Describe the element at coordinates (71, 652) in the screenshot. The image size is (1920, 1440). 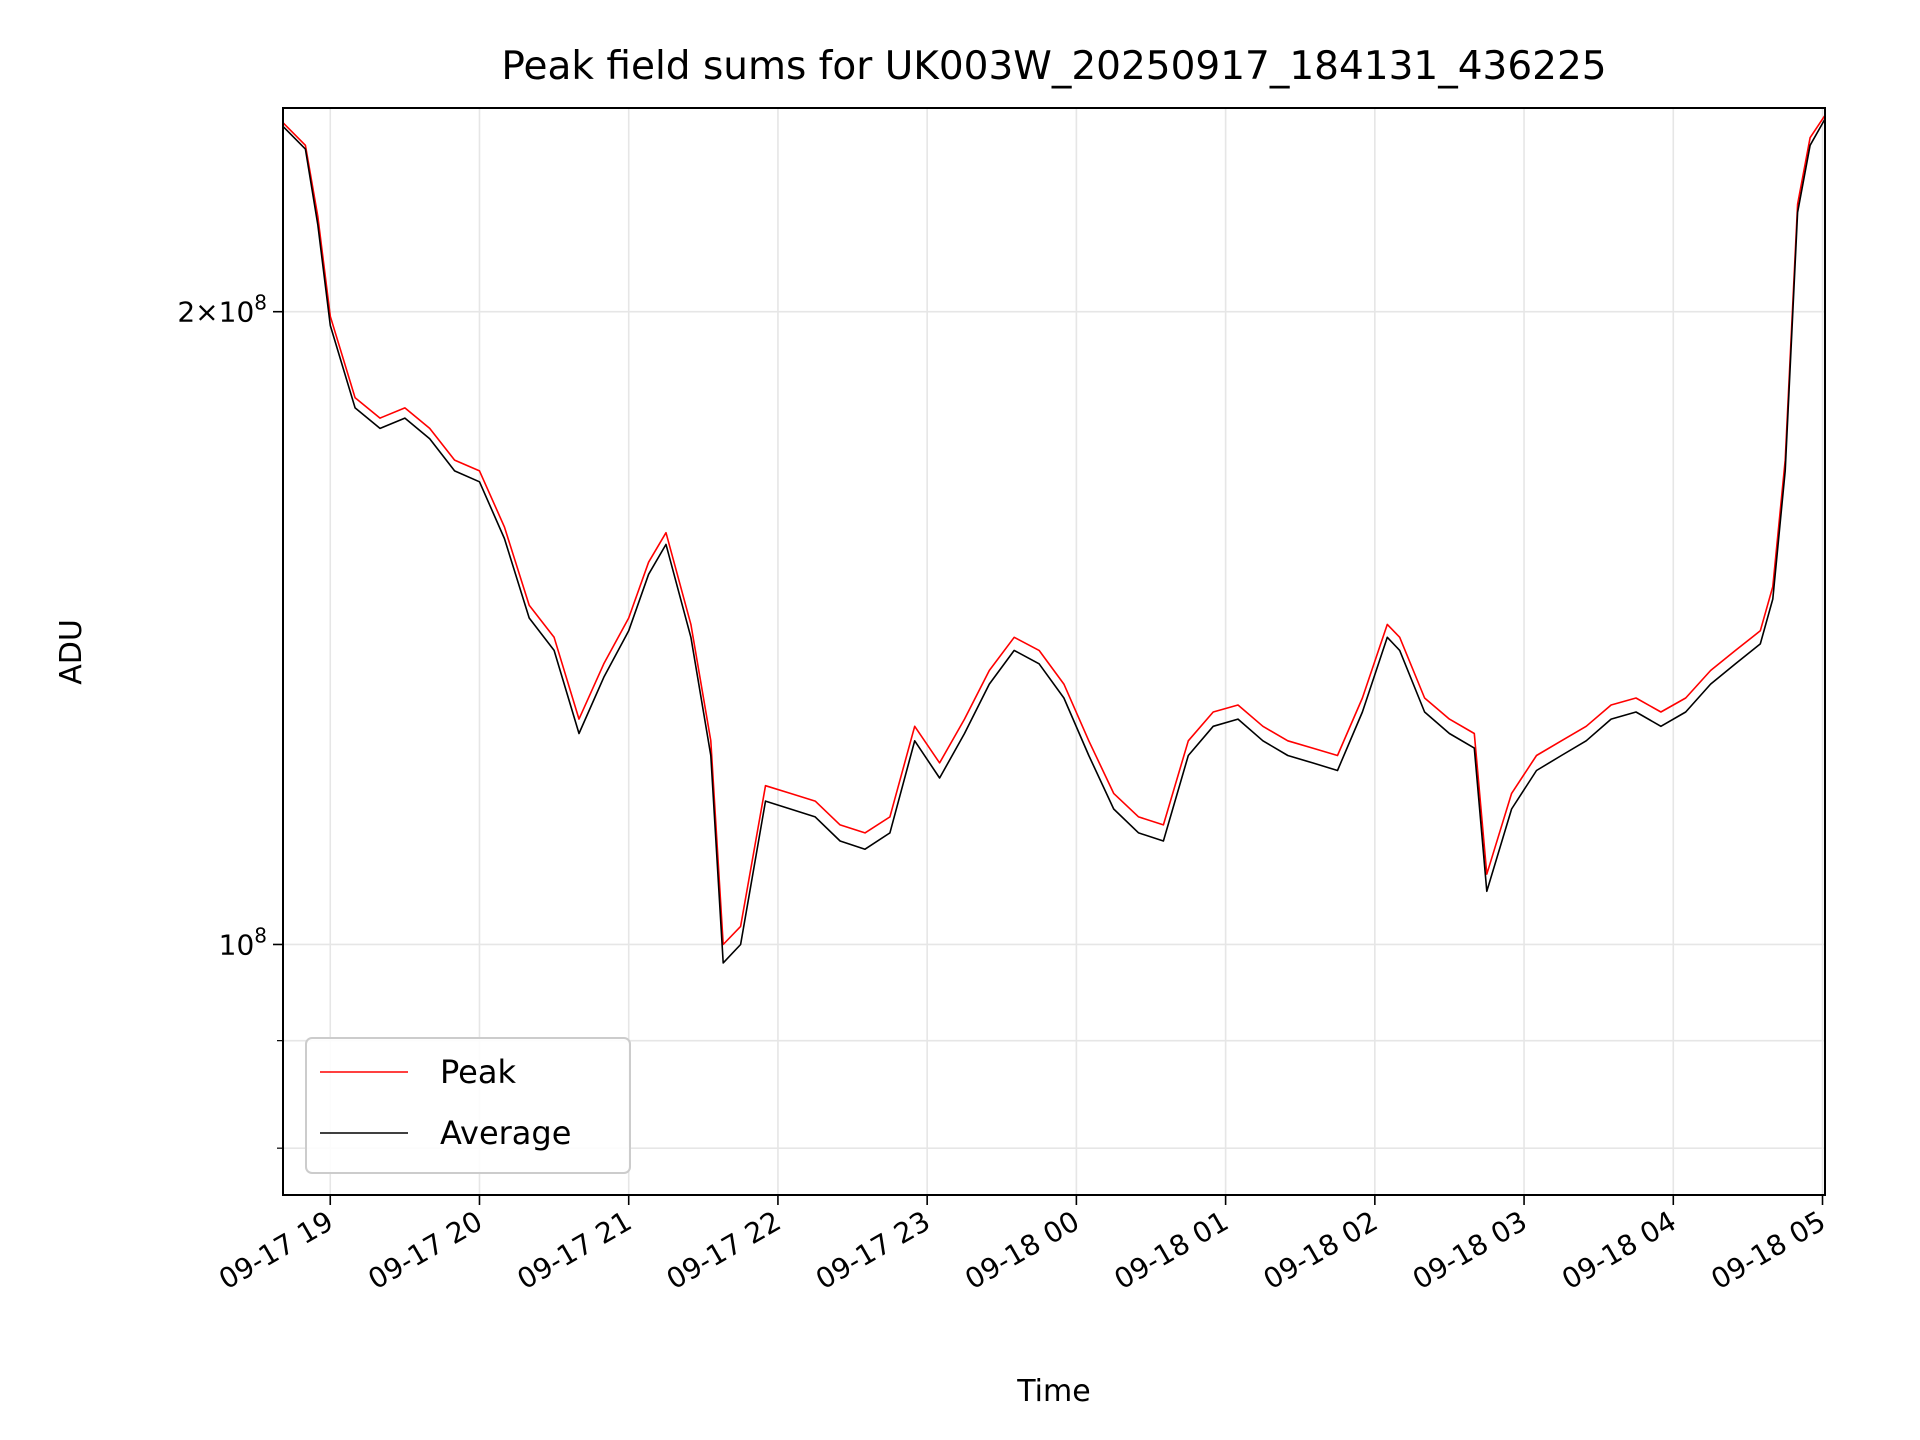
I see `y-axis-title: ADU` at that location.